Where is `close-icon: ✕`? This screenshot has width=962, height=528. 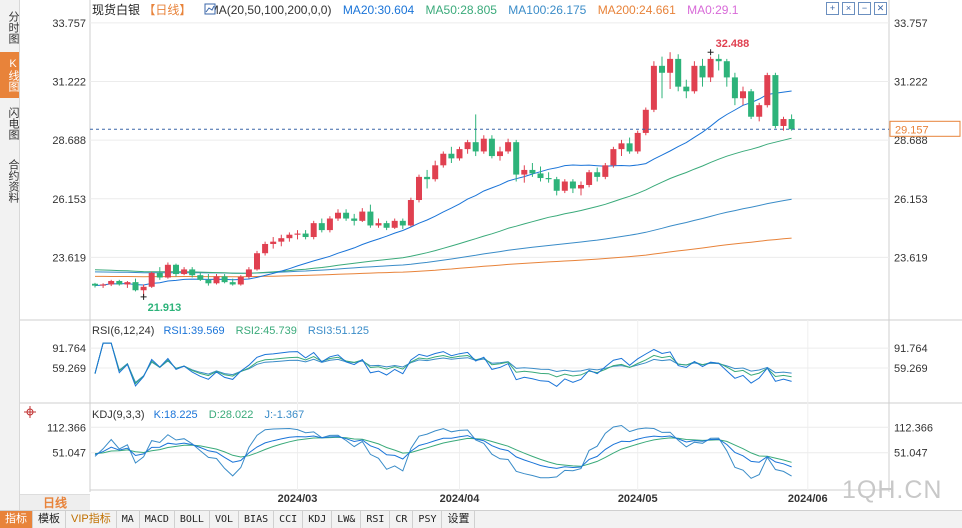 close-icon: ✕ is located at coordinates (880, 8).